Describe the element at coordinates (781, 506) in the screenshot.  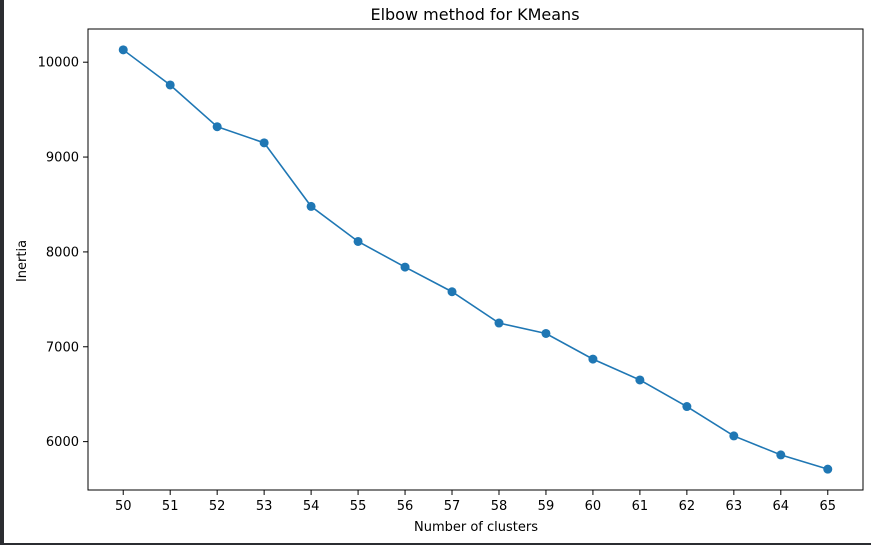
I see `x-tick-label: 64` at that location.